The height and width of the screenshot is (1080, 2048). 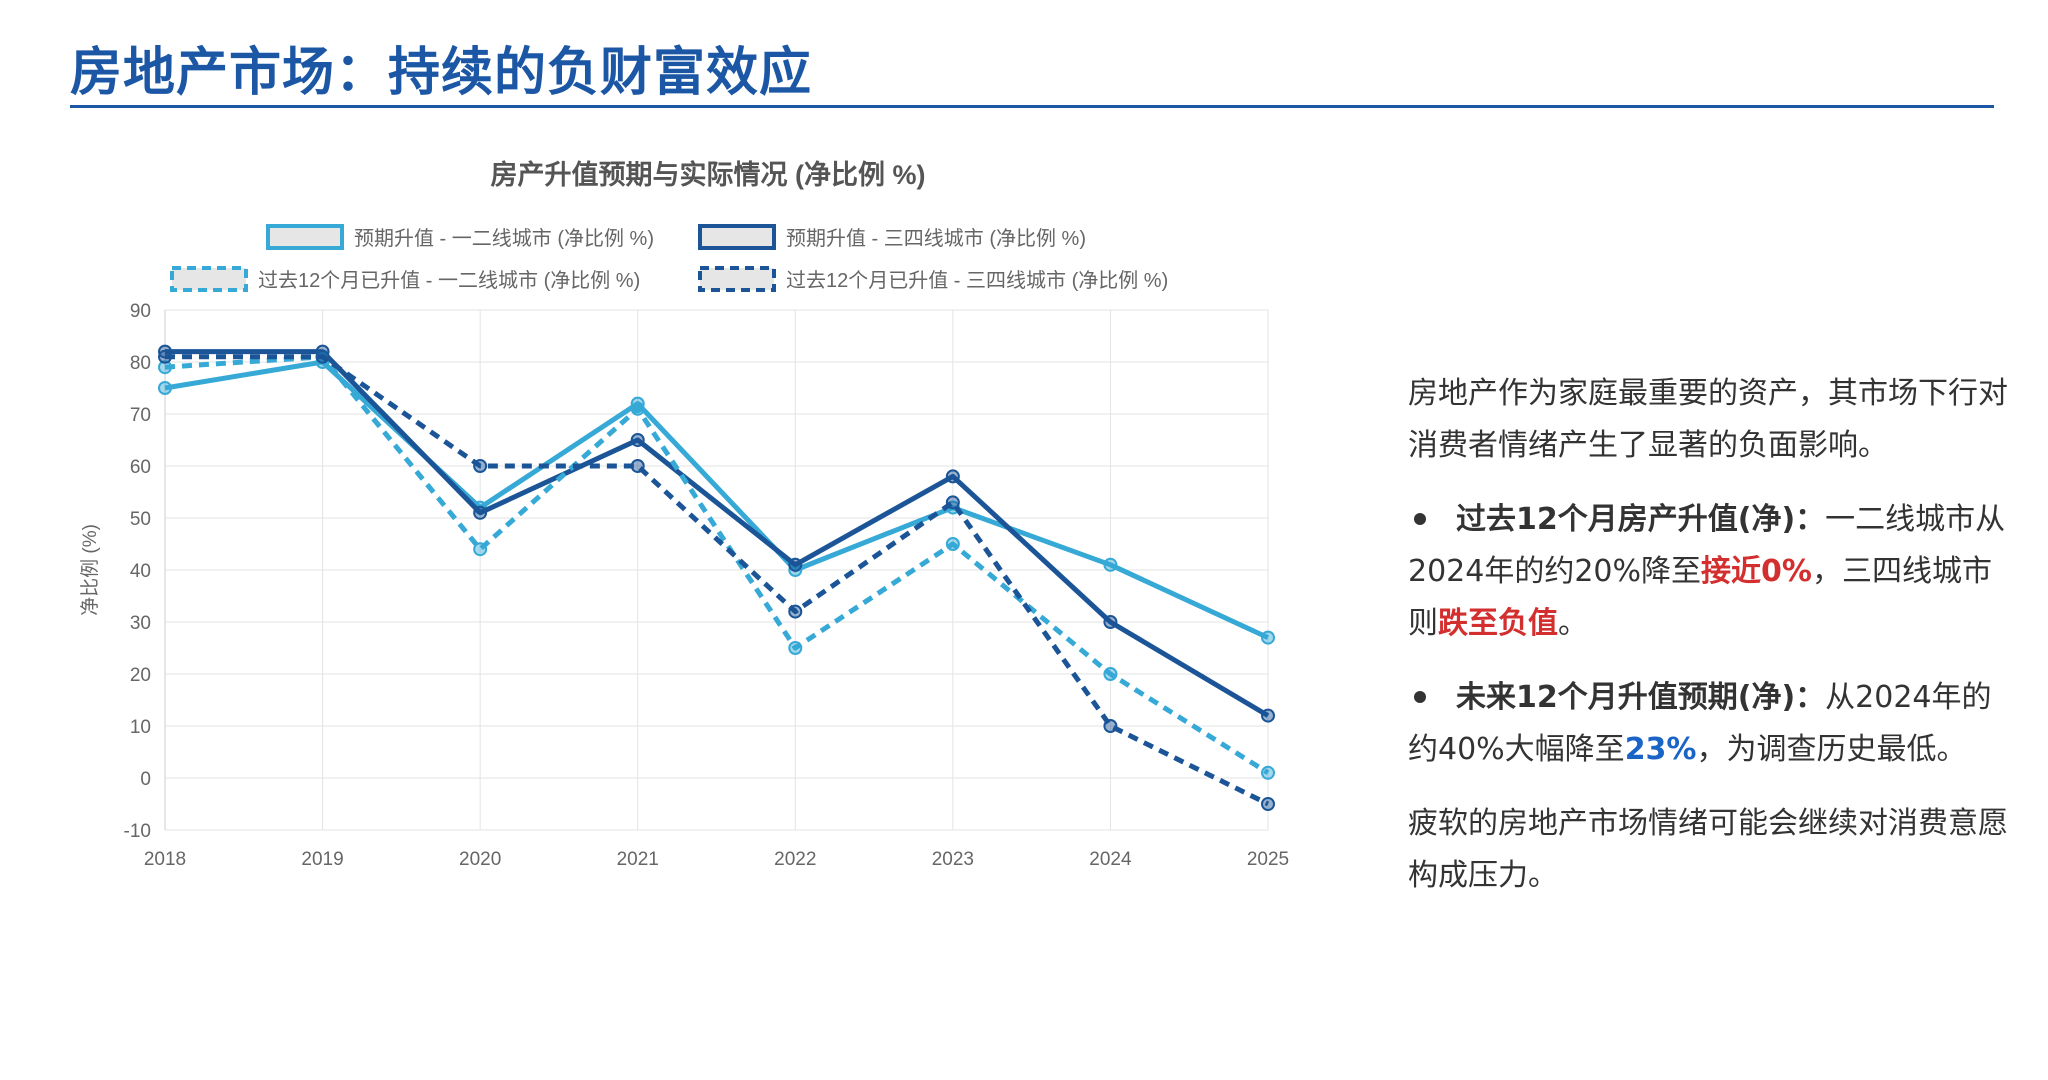 I want to click on y-tick-label: -10, so click(x=137, y=831).